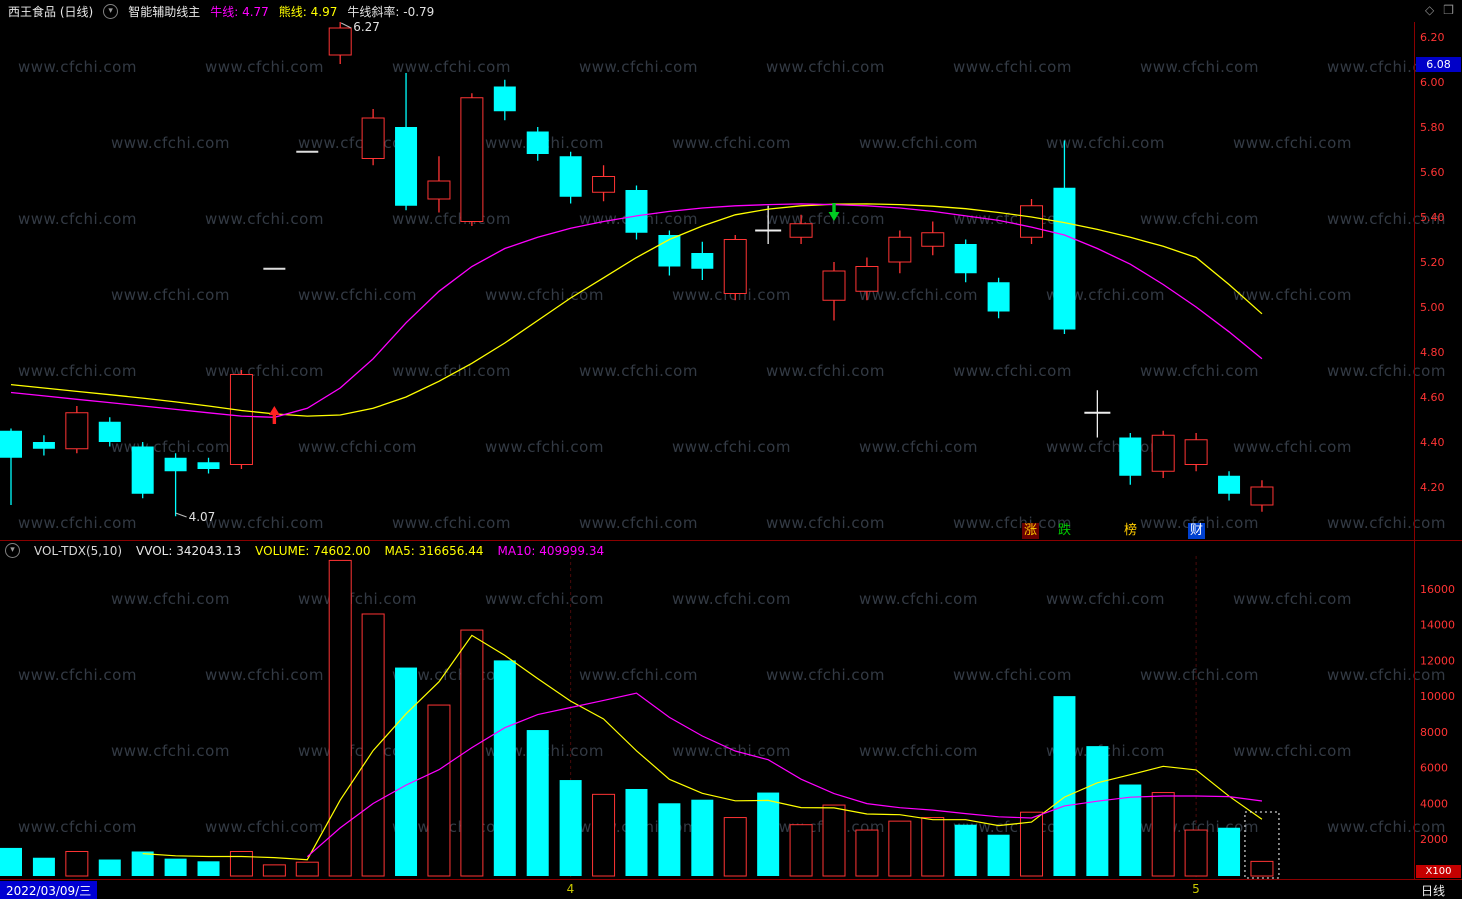  What do you see at coordinates (49, 890) in the screenshot?
I see `date-chip: 2022/03/09/三` at bounding box center [49, 890].